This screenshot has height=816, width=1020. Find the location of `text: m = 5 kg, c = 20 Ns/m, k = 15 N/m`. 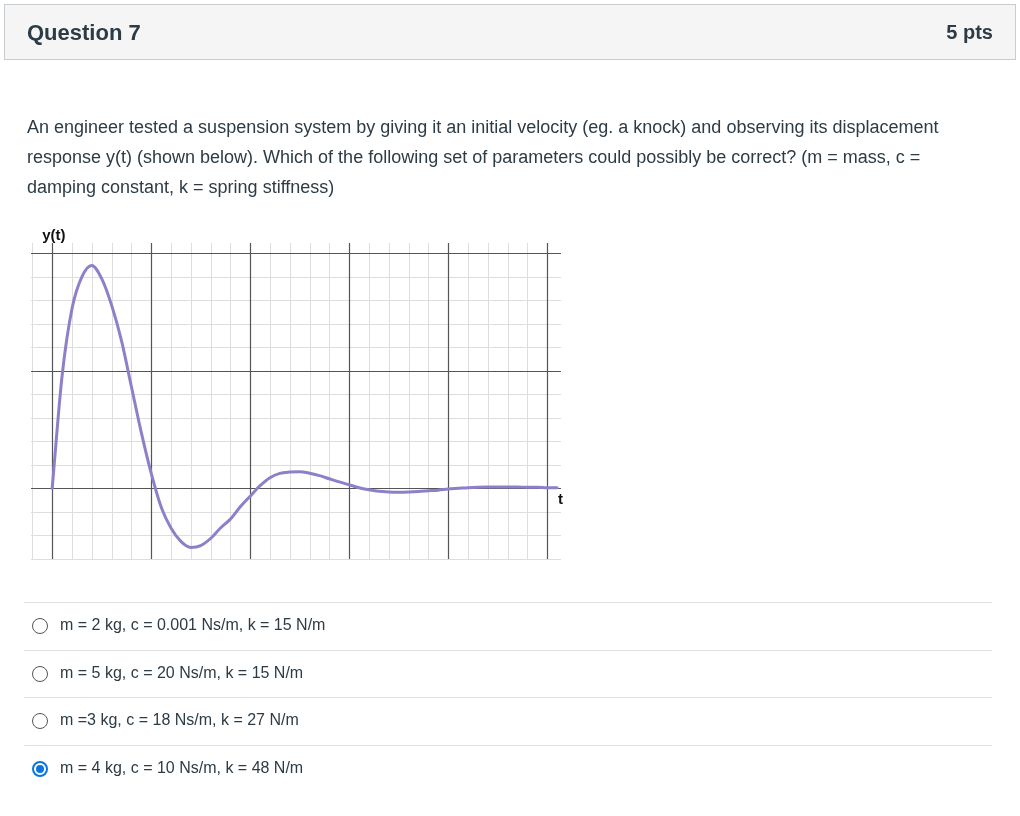

text: m = 5 kg, c = 20 Ns/m, k = 15 N/m is located at coordinates (182, 672).